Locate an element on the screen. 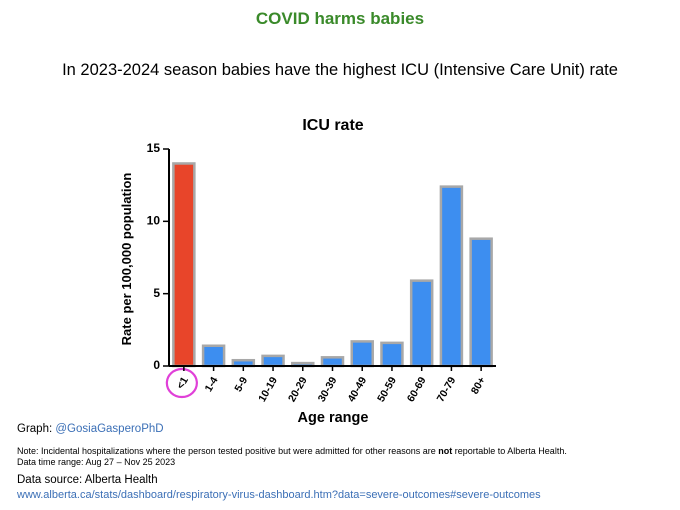  graph-credit: Graph: @GosiaGasperoPhD is located at coordinates (90, 429).